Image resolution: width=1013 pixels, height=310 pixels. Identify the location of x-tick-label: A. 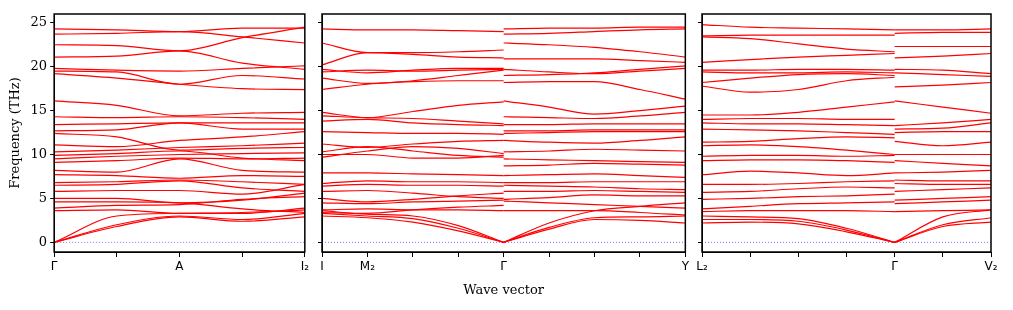
(180, 266).